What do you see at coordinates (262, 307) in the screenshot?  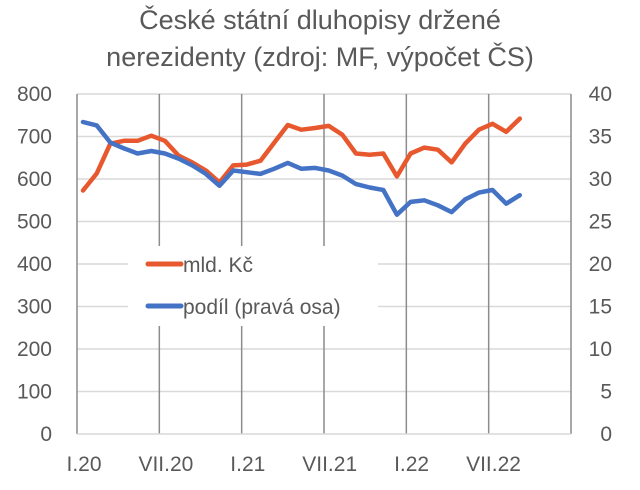 I see `legend-label-podil: podíl (pravá osa)` at bounding box center [262, 307].